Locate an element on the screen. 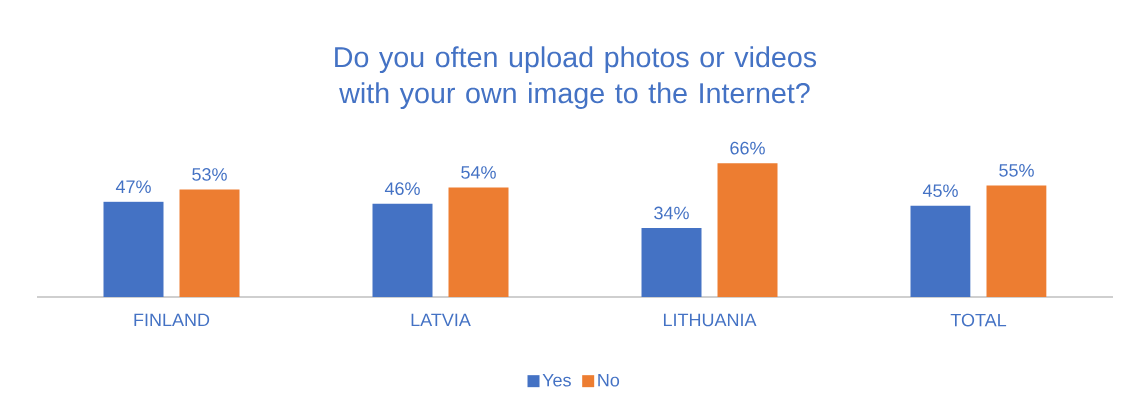  data-label: 46% is located at coordinates (402, 188).